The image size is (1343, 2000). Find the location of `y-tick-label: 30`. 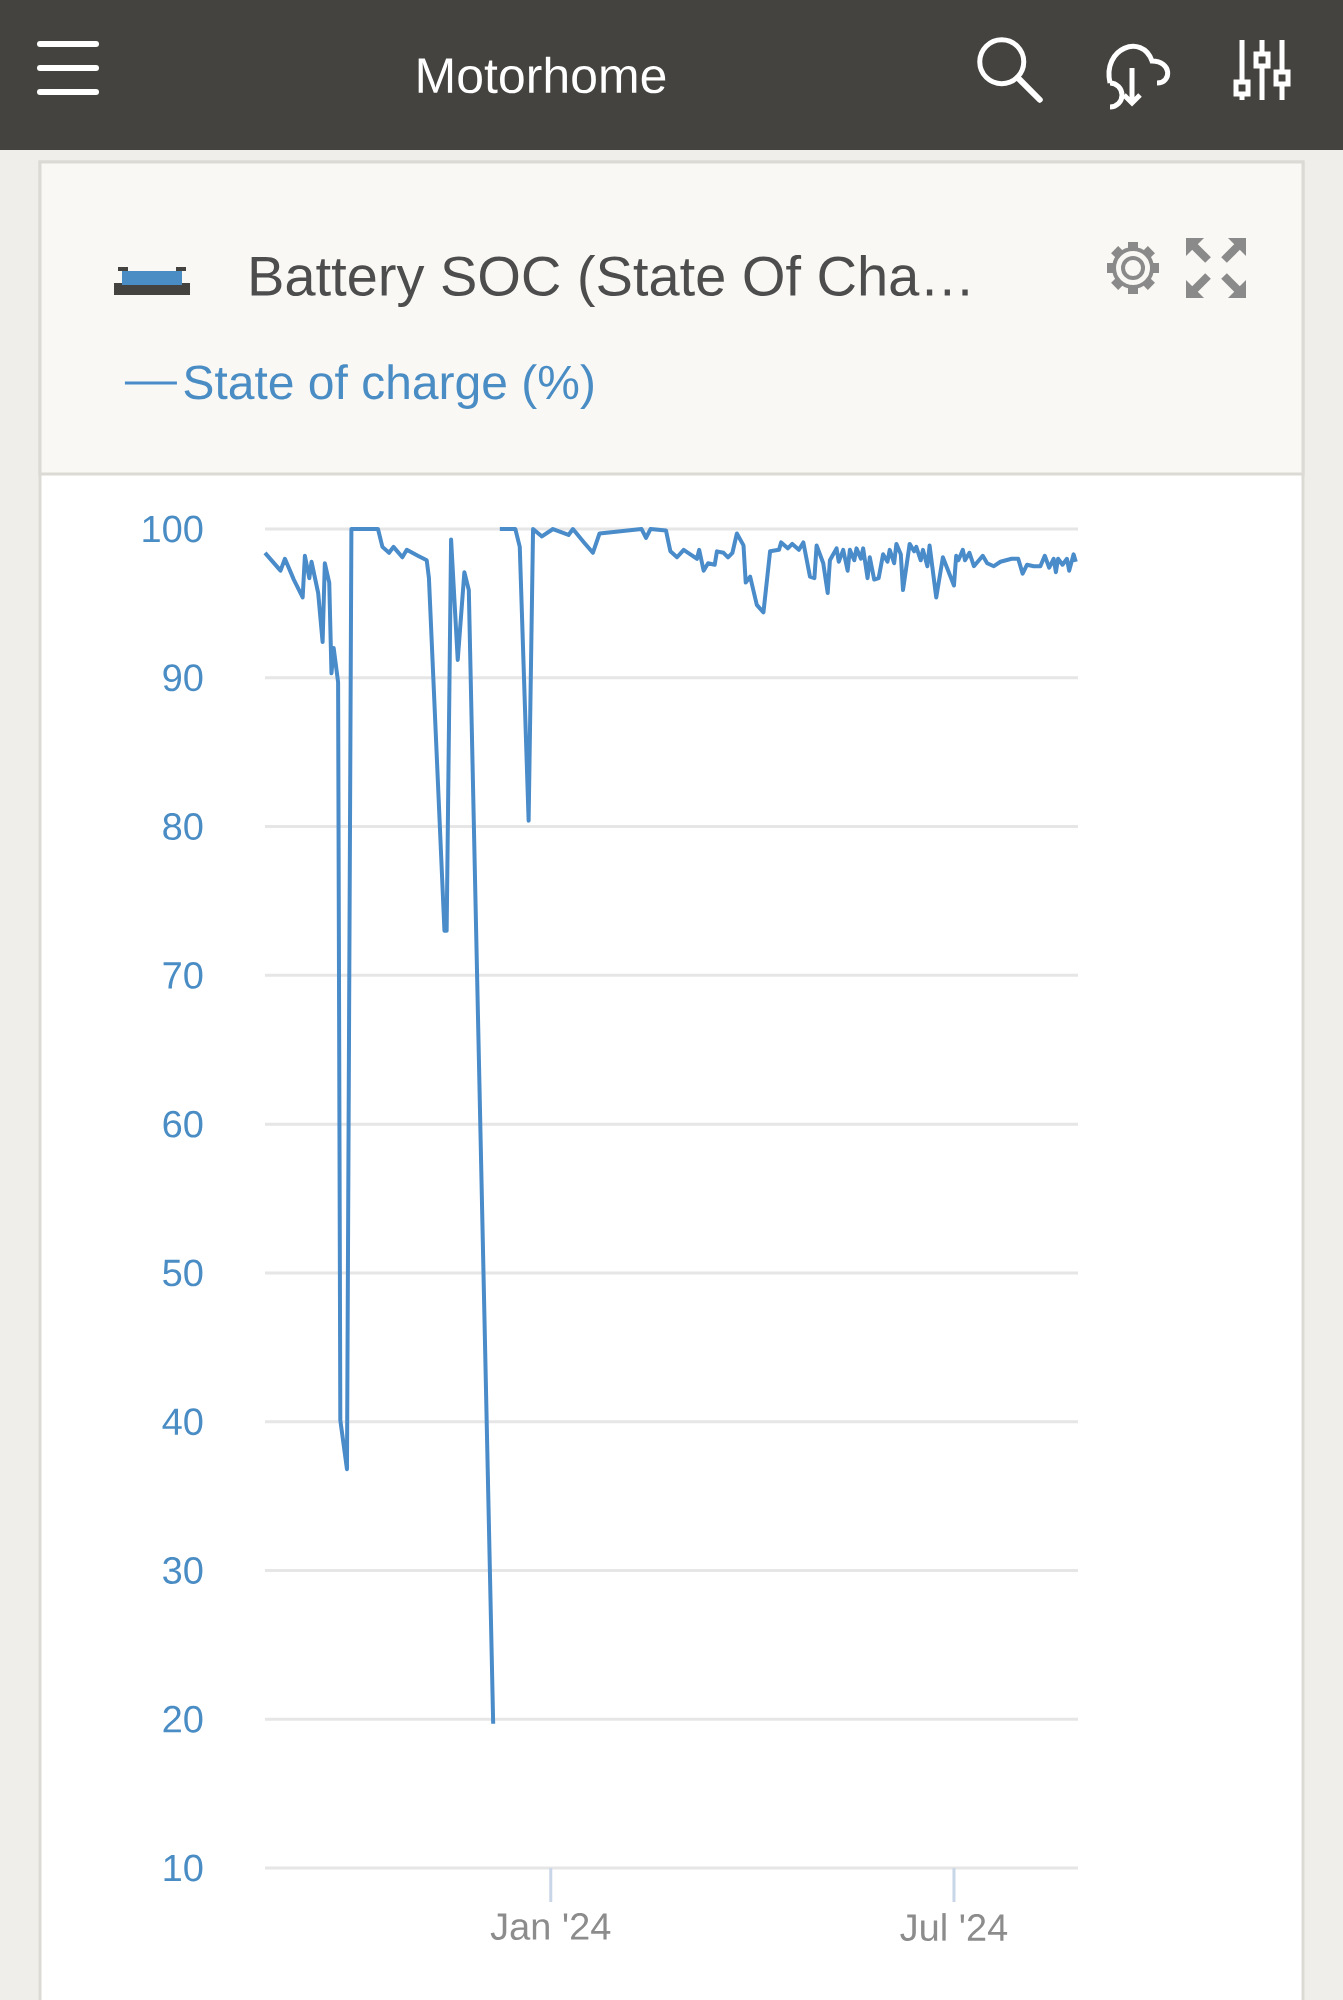

y-tick-label: 30 is located at coordinates (183, 1570).